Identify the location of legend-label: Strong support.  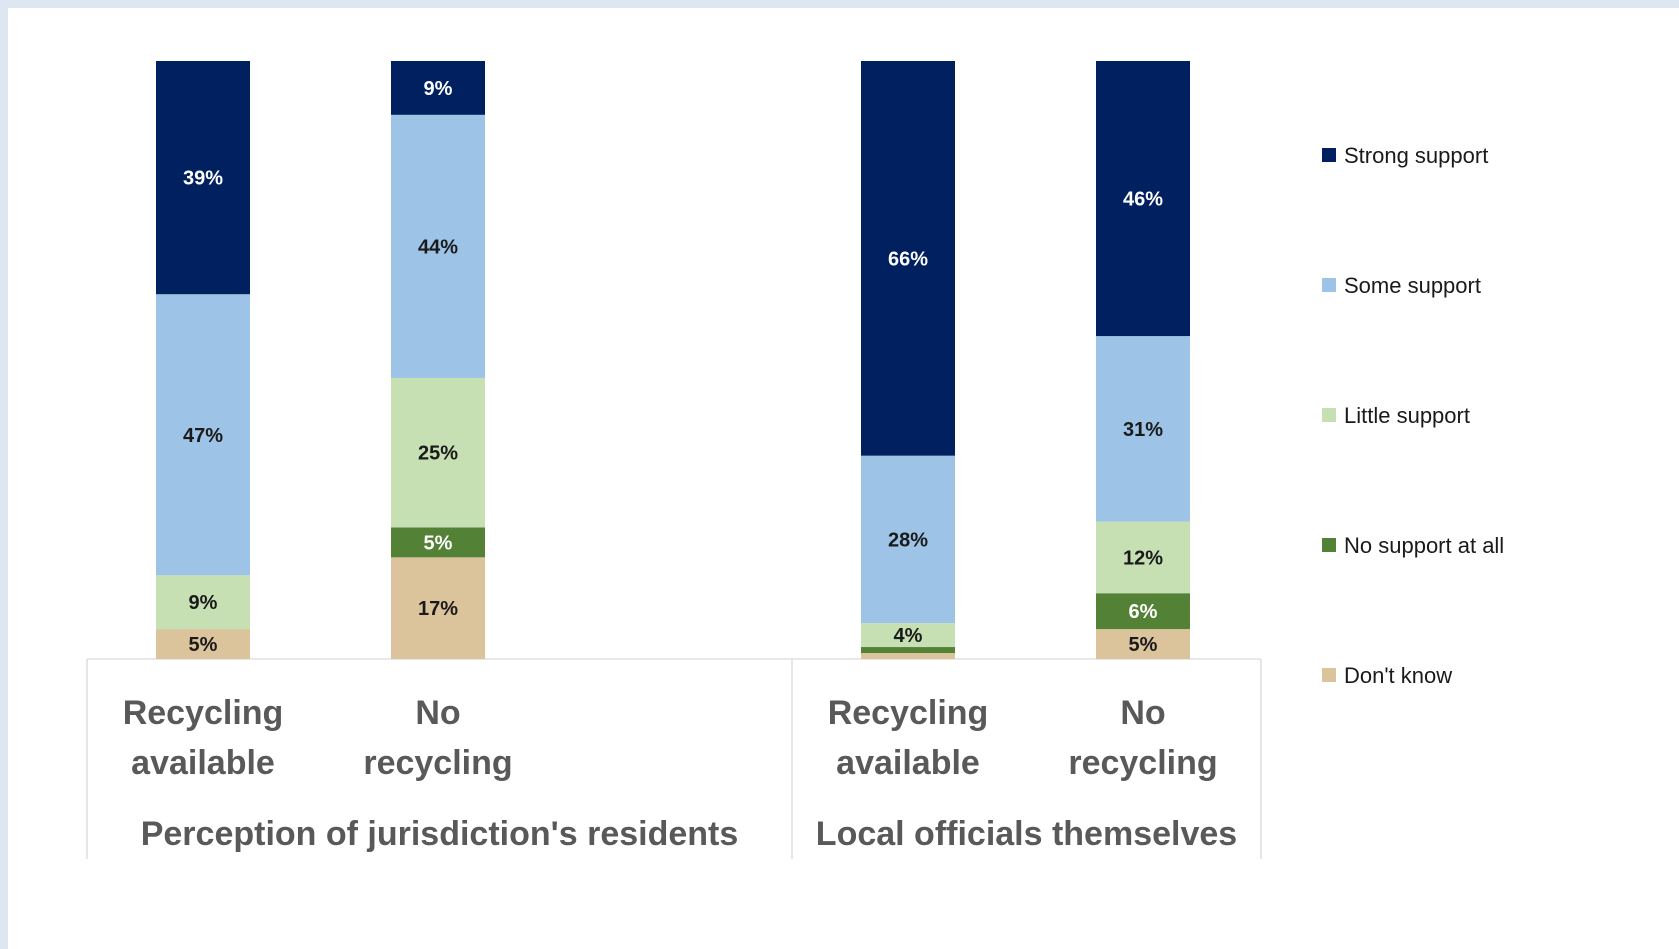
(1416, 155).